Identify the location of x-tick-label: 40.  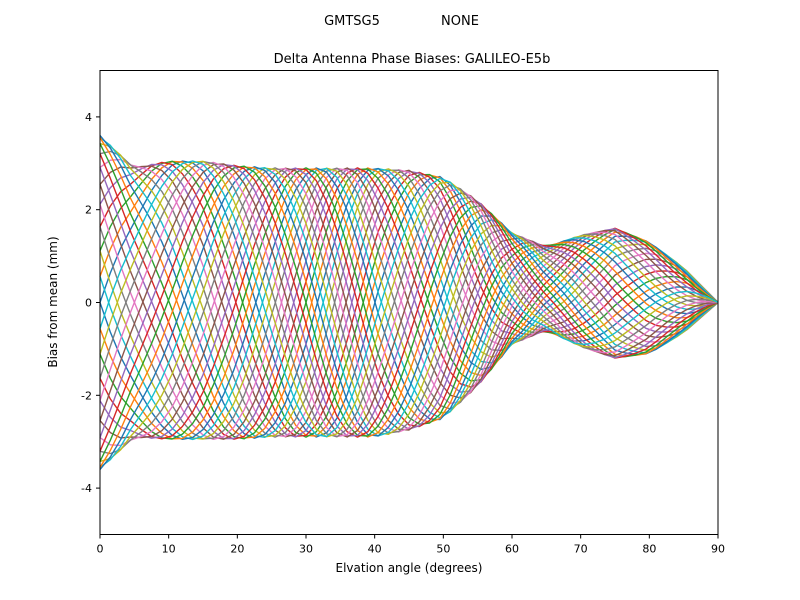
(375, 549).